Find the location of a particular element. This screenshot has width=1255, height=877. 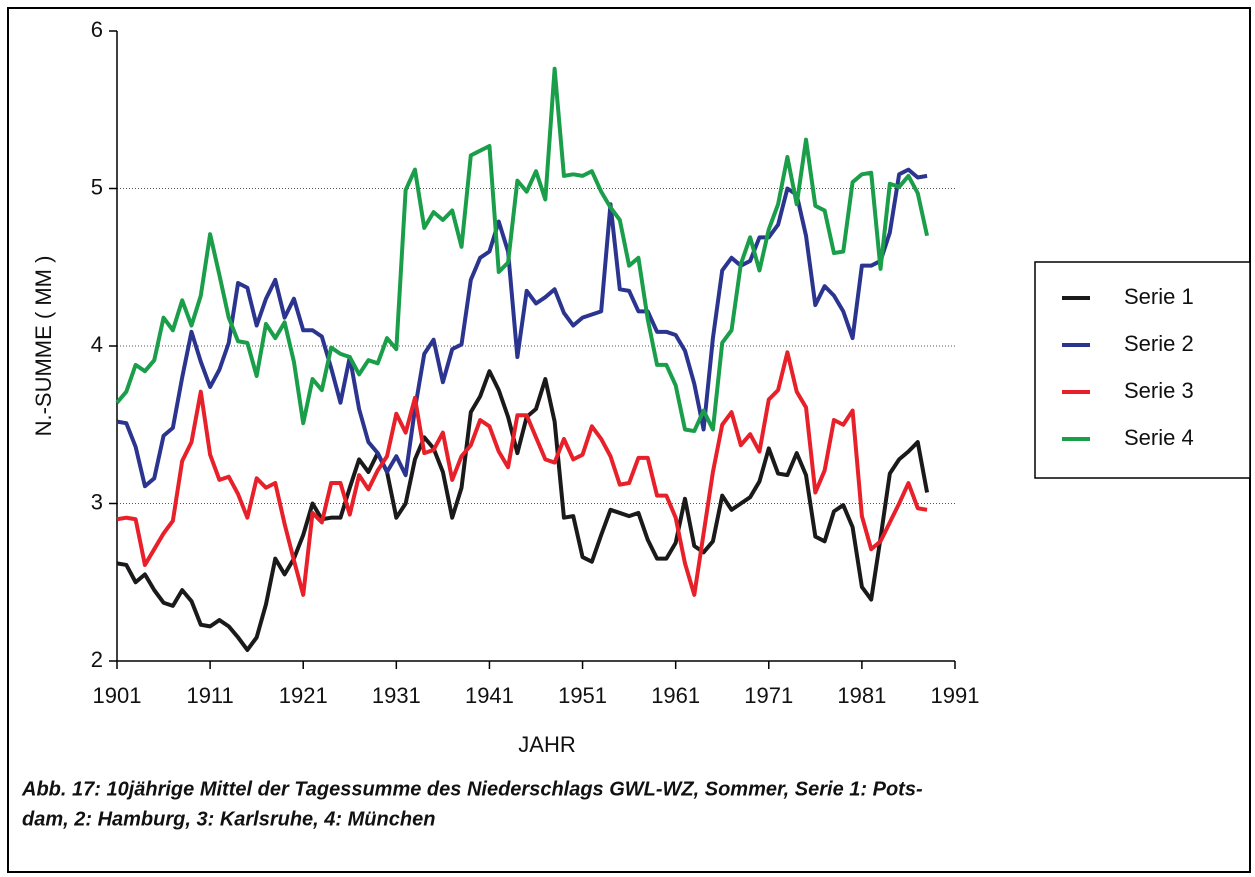

y-tick-label: 5 is located at coordinates (97, 186).